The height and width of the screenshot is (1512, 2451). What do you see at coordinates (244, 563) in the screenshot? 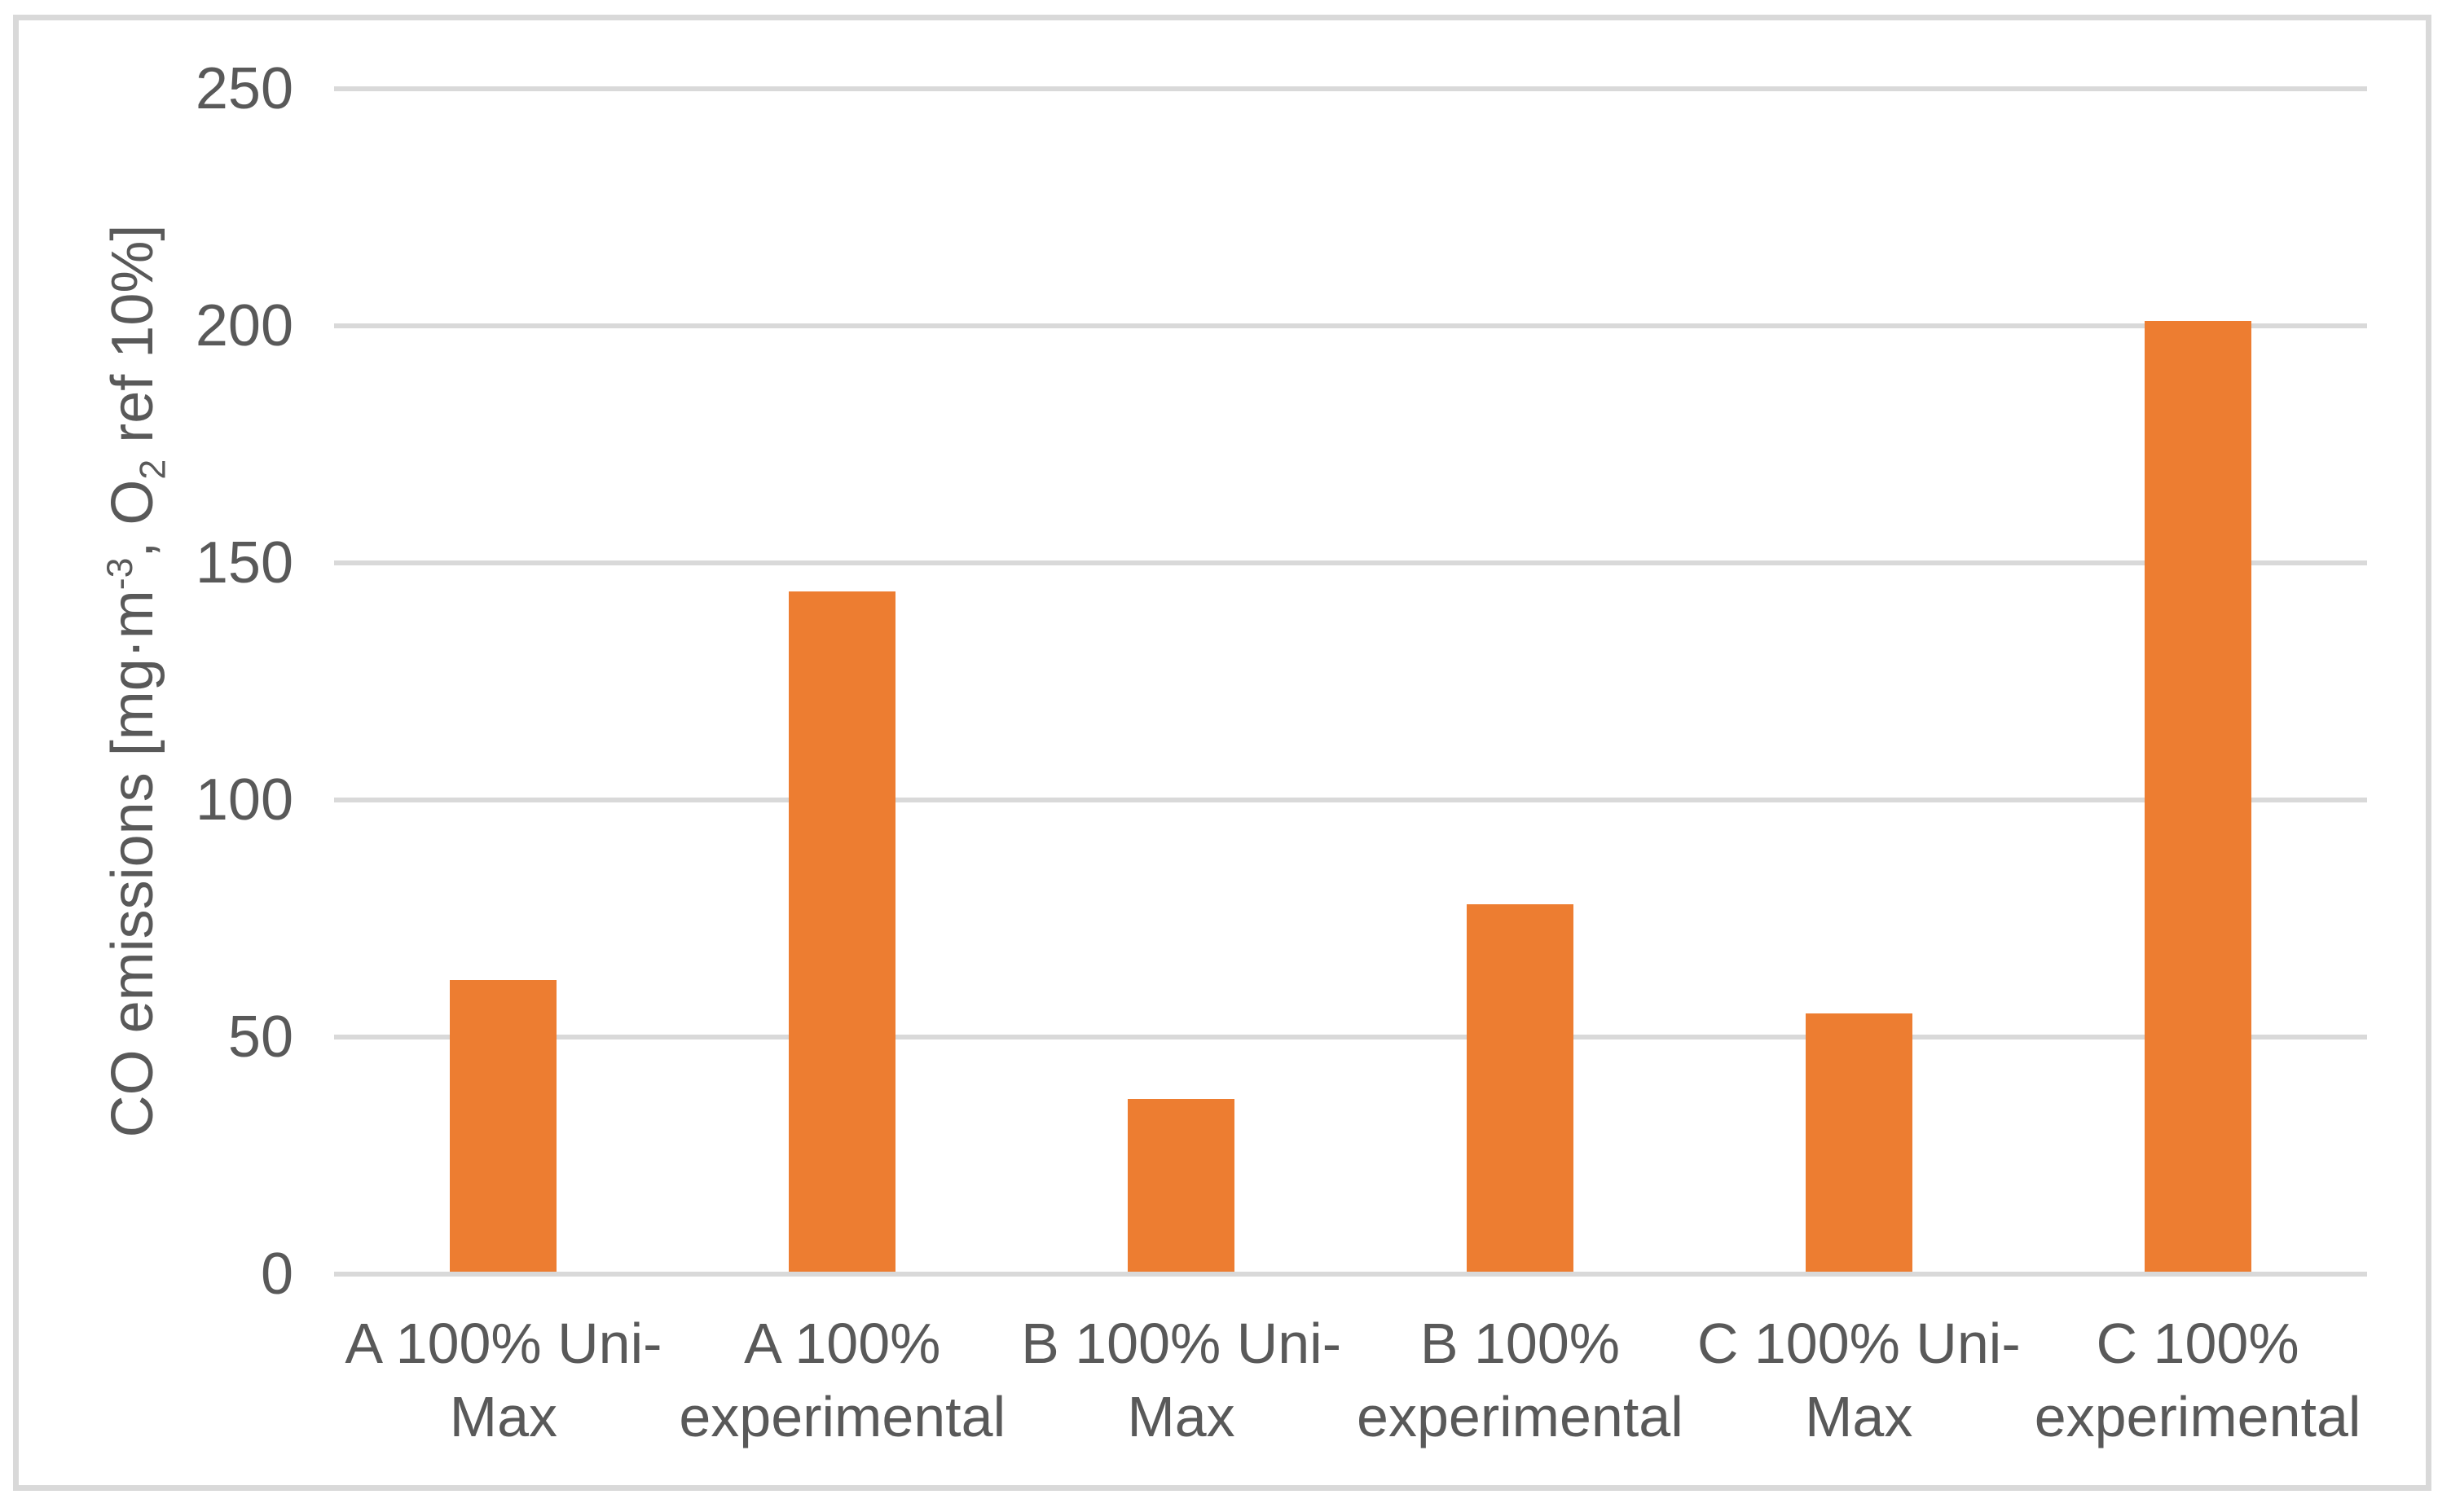
I see `y-tick-label: 150` at bounding box center [244, 563].